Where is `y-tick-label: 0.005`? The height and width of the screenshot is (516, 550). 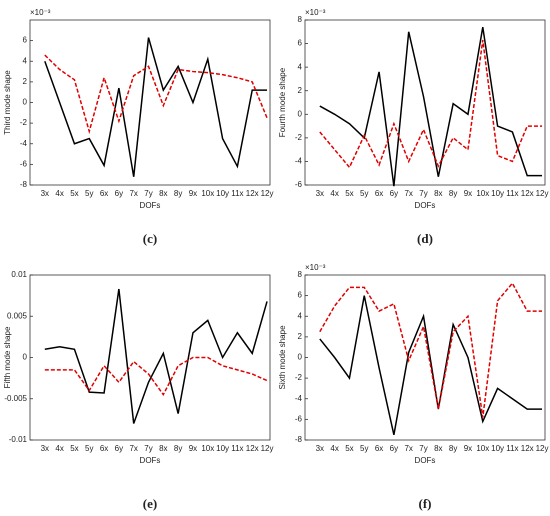 y-tick-label: 0.005 is located at coordinates (17, 315).